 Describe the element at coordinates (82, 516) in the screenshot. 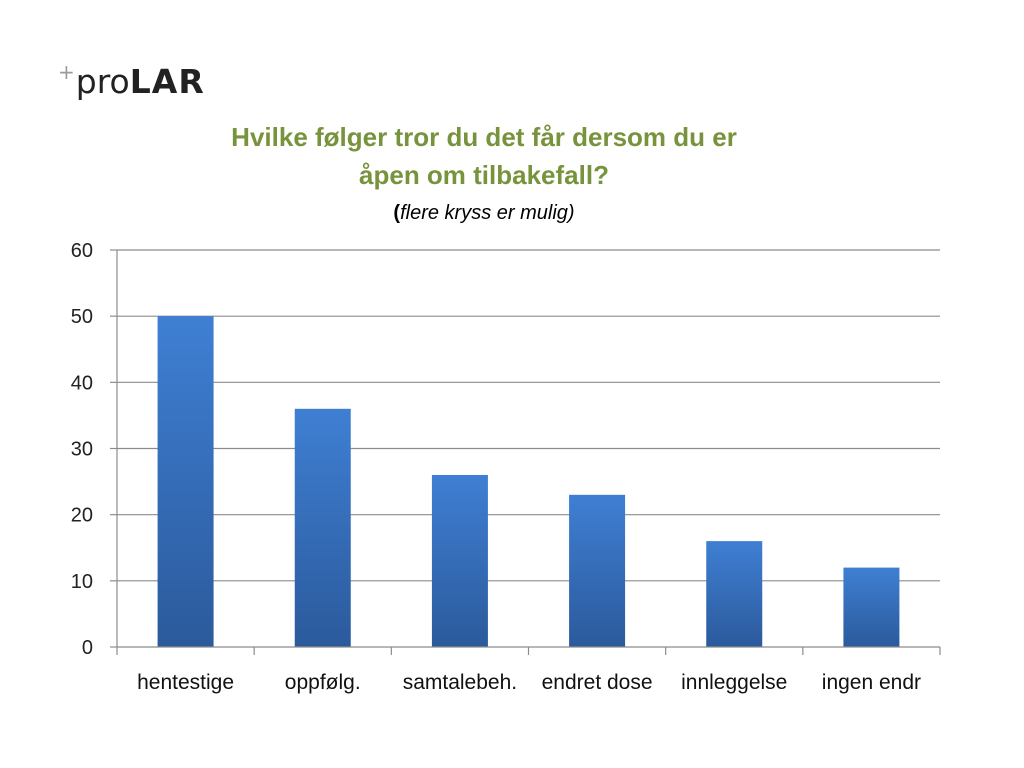

I see `y-tick-label-20: 20` at that location.